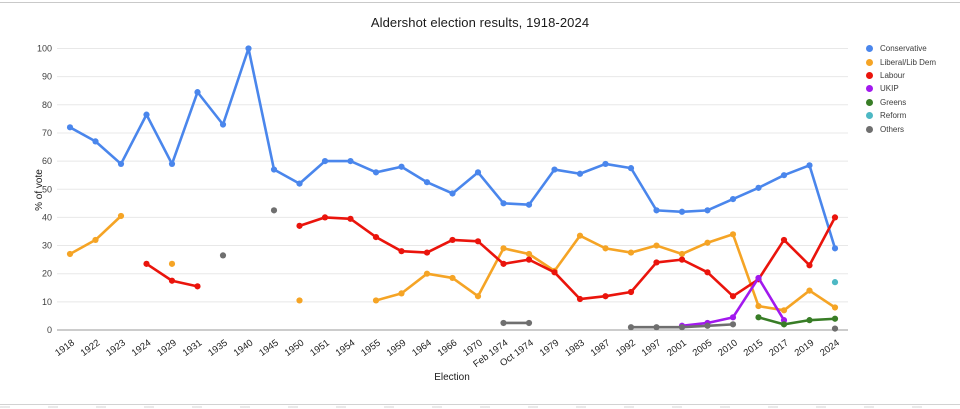  Describe the element at coordinates (835, 282) in the screenshot. I see `series-reform` at that location.